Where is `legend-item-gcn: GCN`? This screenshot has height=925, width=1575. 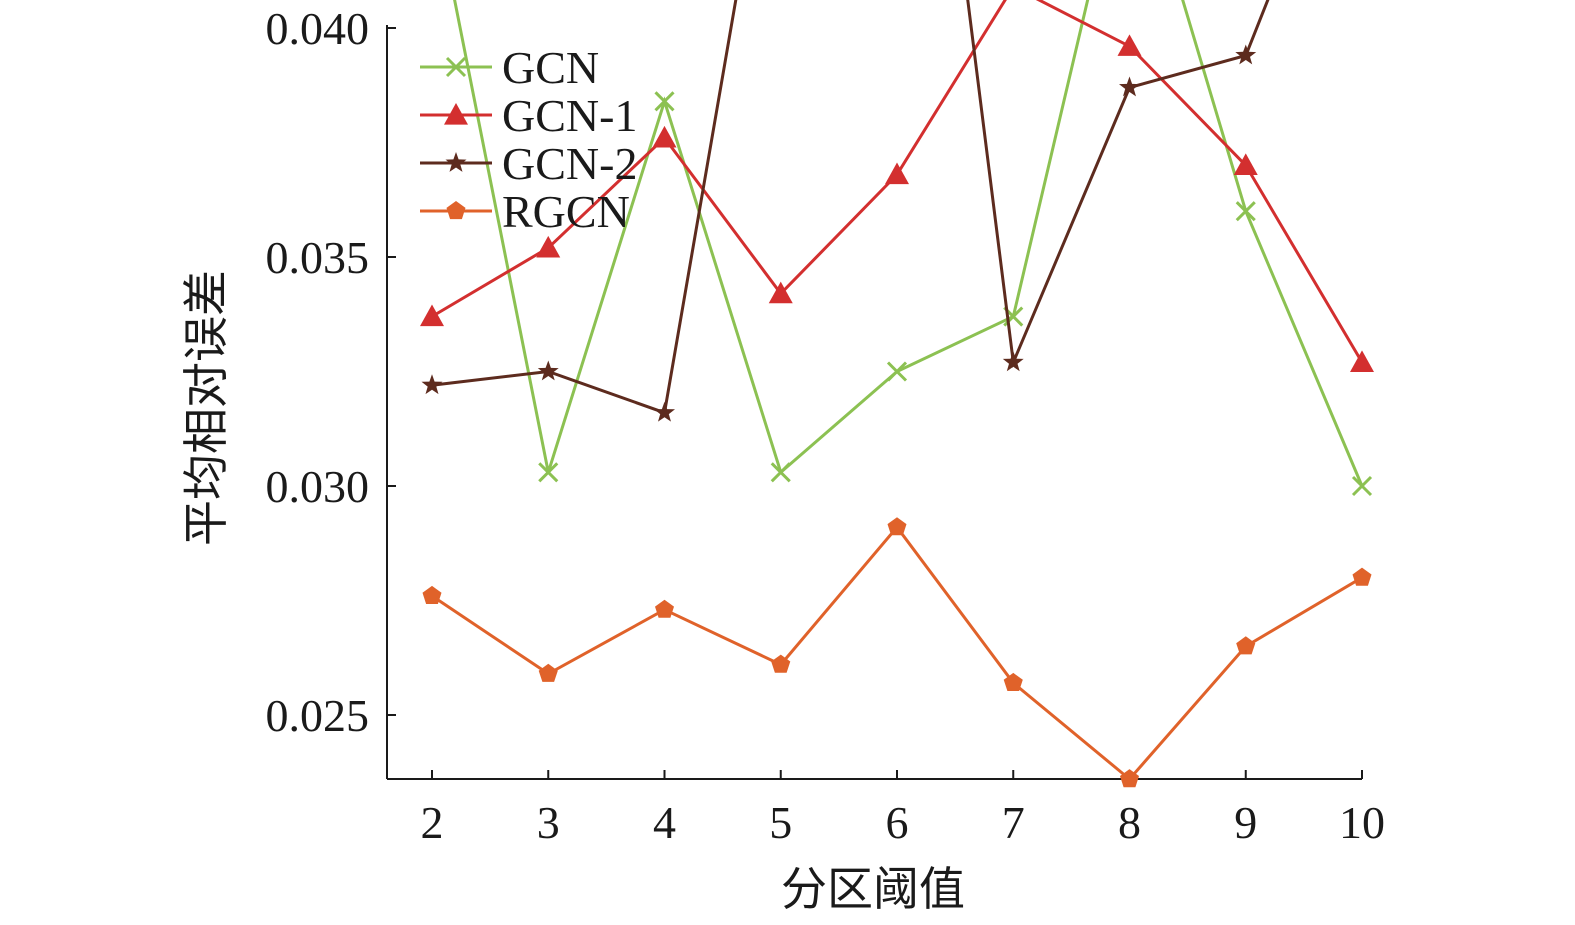 legend-item-gcn: GCN is located at coordinates (509, 67).